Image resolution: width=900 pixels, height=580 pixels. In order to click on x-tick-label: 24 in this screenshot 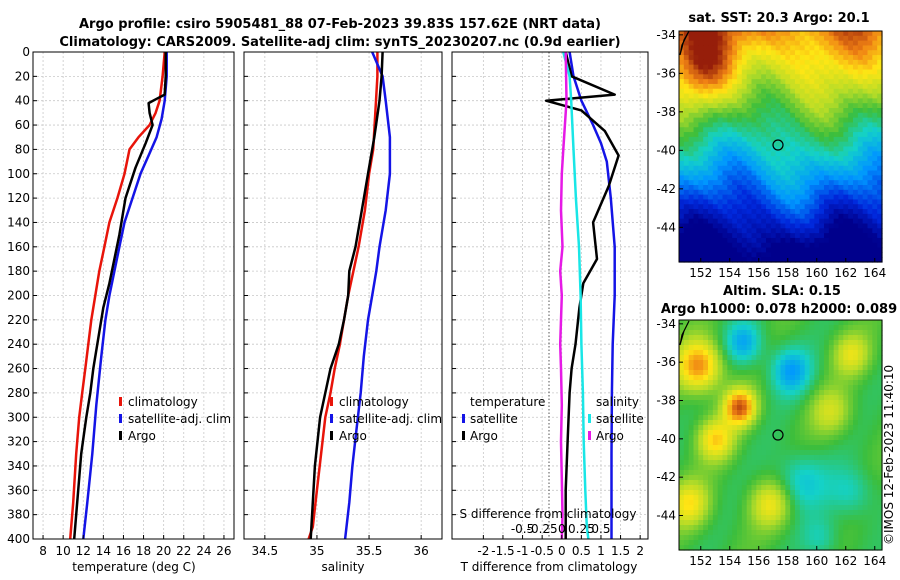, I will do `click(203, 551)`.